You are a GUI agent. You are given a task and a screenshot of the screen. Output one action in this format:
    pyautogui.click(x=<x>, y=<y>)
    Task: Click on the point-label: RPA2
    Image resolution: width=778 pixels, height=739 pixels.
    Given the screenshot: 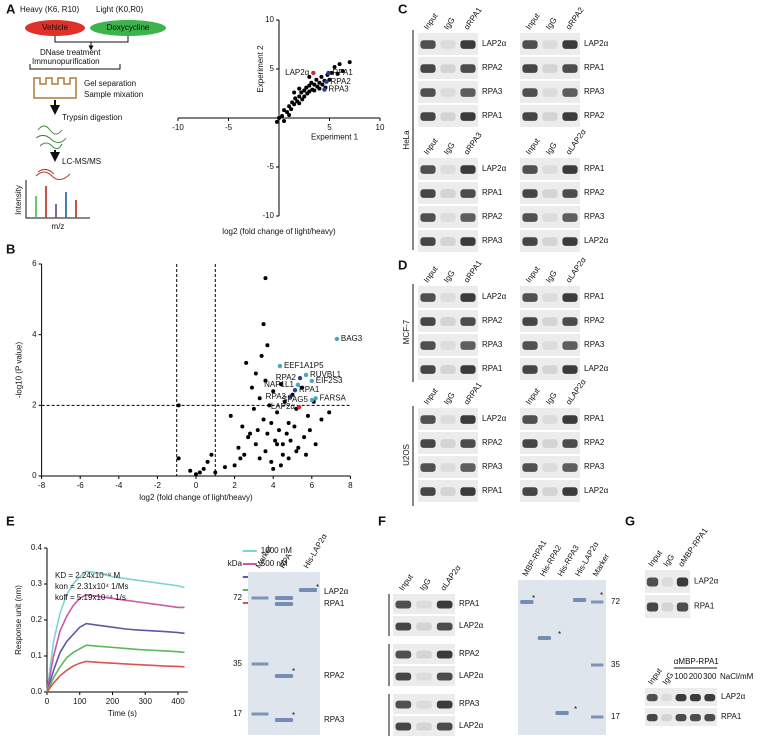 What is the action you would take?
    pyautogui.click(x=340, y=81)
    